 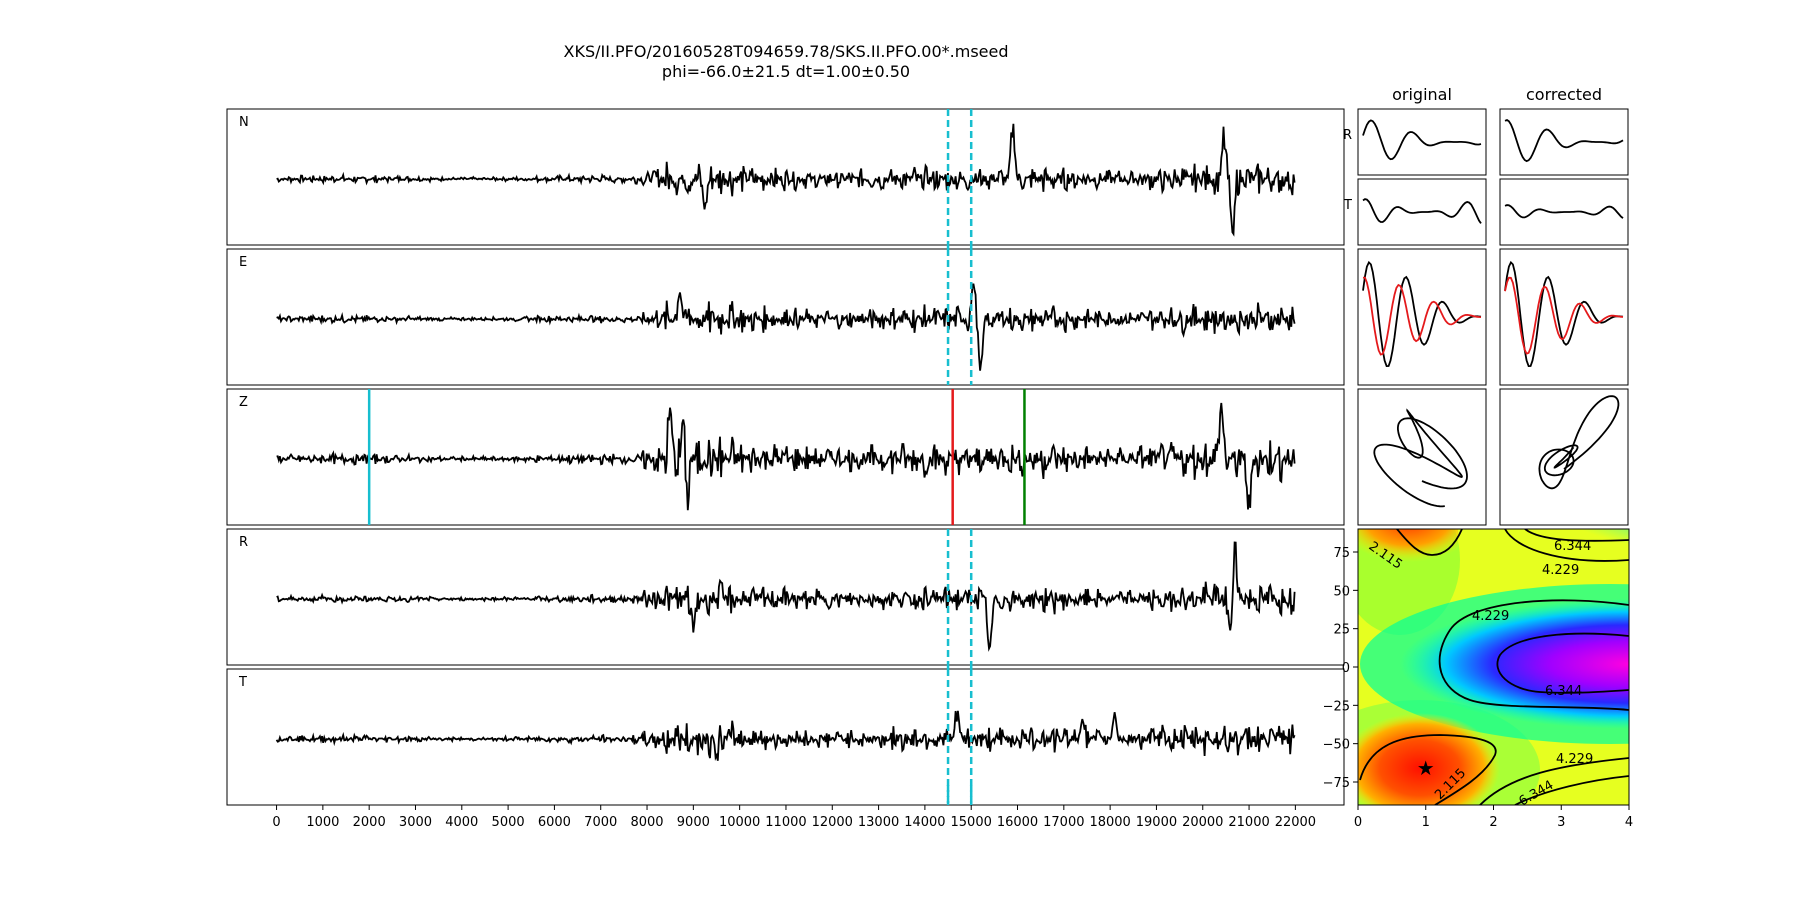 I want to click on contour-mid-inner, so click(x=1562, y=663).